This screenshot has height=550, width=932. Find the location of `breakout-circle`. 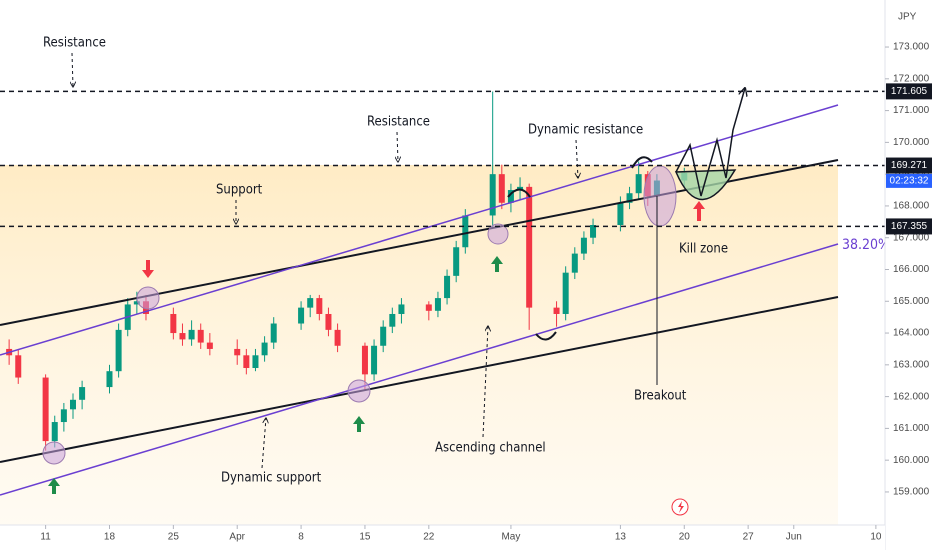

breakout-circle is located at coordinates (660, 196).